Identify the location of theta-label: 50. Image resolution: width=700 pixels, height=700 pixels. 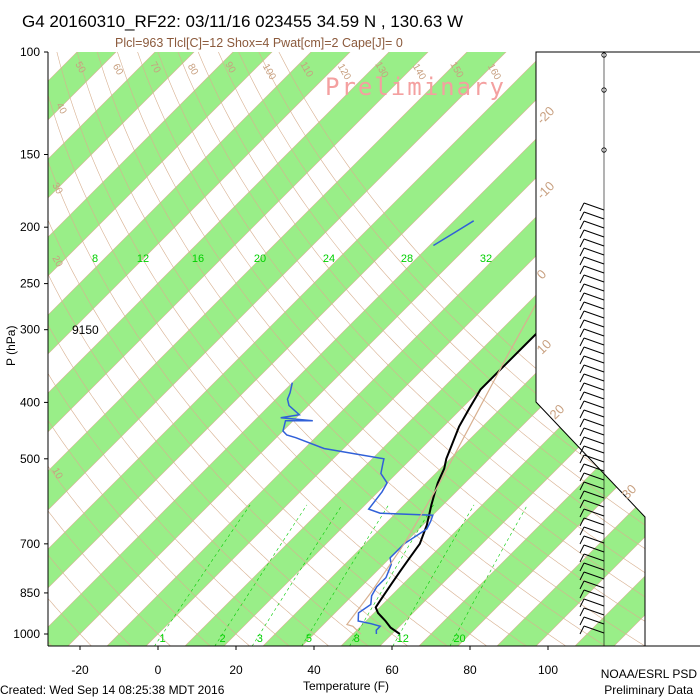
(79, 68).